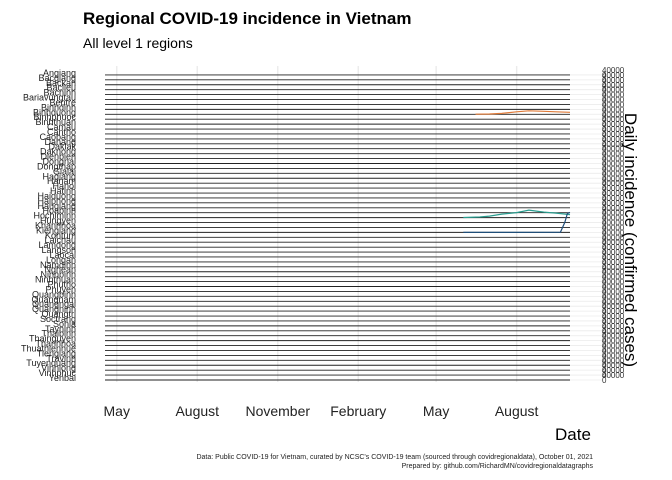 Image resolution: width=672 pixels, height=480 pixels. What do you see at coordinates (64, 186) in the screenshot?
I see `region-label: Hanoi` at bounding box center [64, 186].